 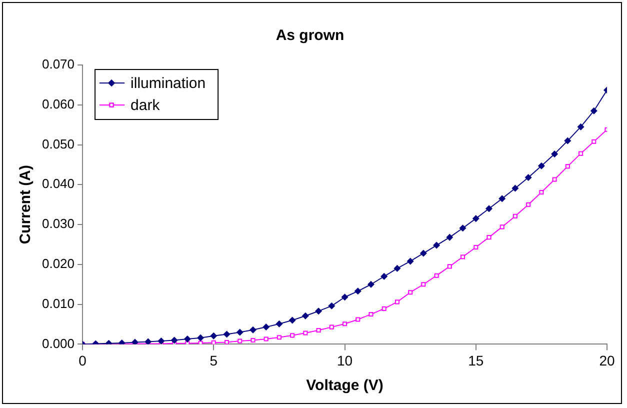 I want to click on y-tick-label: 0.060, so click(x=58, y=104).